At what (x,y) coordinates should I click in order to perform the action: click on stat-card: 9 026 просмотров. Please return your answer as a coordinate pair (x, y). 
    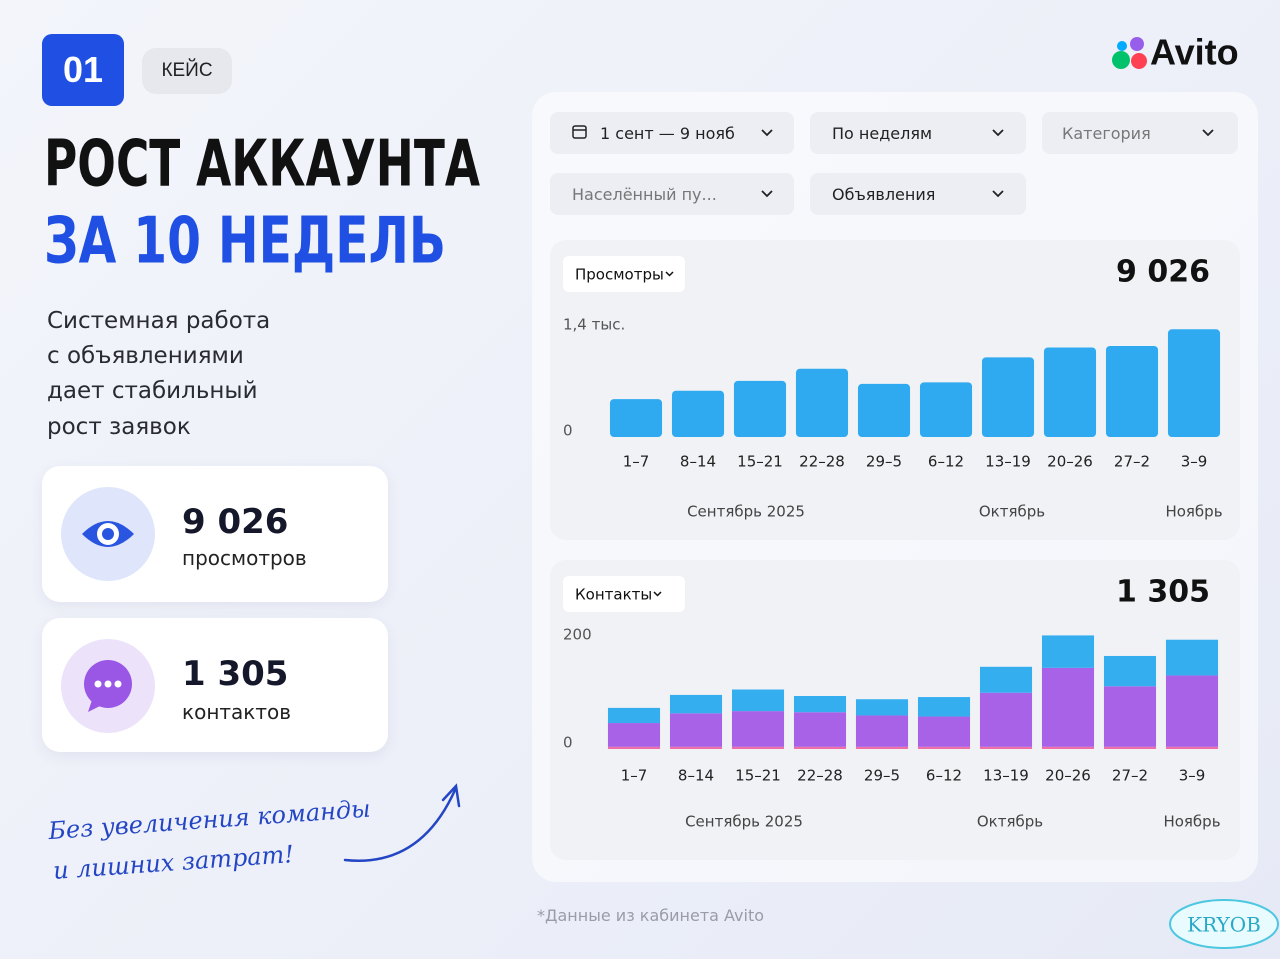
    Looking at the image, I should click on (215, 534).